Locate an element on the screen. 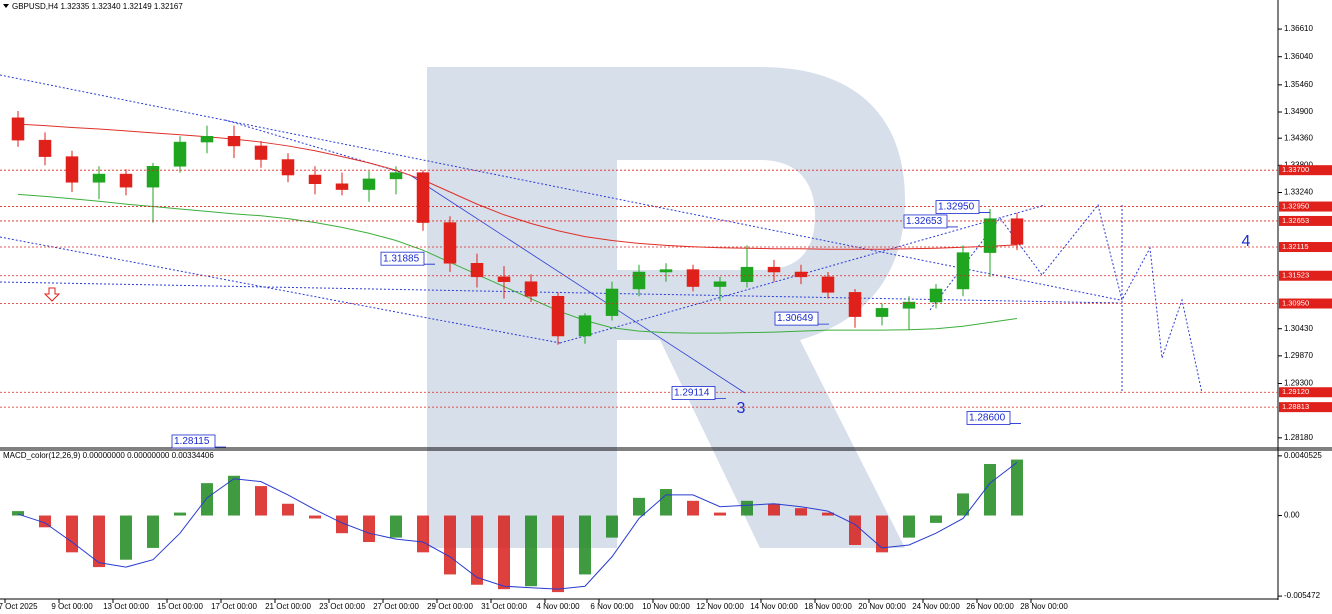  level-label: 1.29120 is located at coordinates (1295, 391).